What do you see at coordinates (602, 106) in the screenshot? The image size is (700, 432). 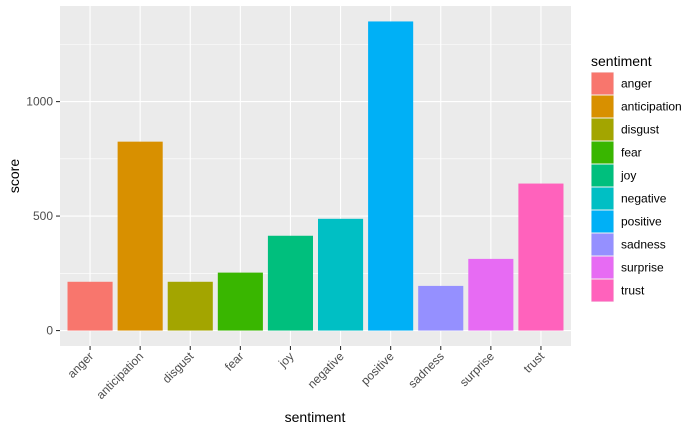 I see `legend-swatch-anticipation` at bounding box center [602, 106].